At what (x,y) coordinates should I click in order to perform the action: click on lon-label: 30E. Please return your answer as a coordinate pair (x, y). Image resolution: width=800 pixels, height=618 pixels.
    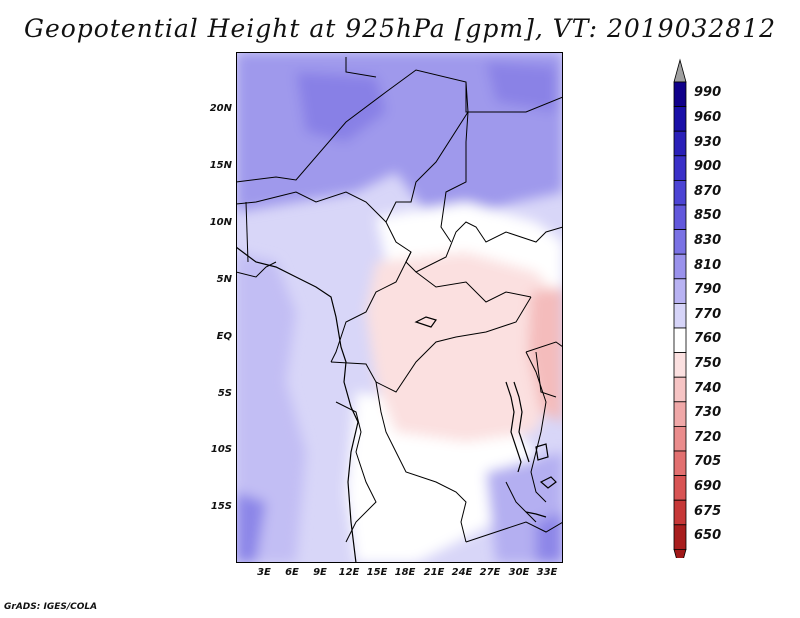
    Looking at the image, I should click on (519, 572).